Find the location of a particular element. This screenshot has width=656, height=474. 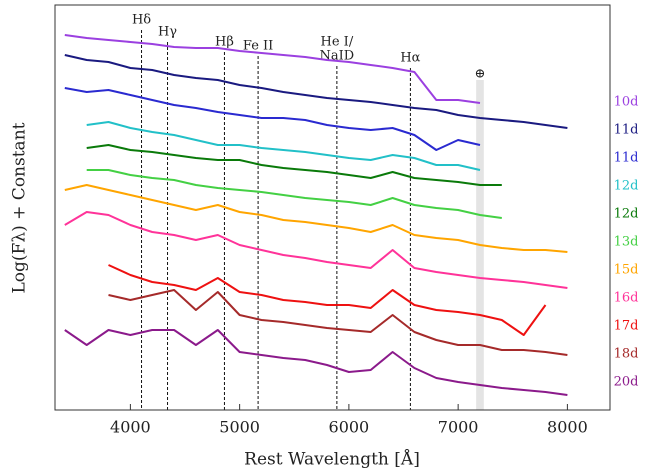

series-label: 10d is located at coordinates (626, 102).